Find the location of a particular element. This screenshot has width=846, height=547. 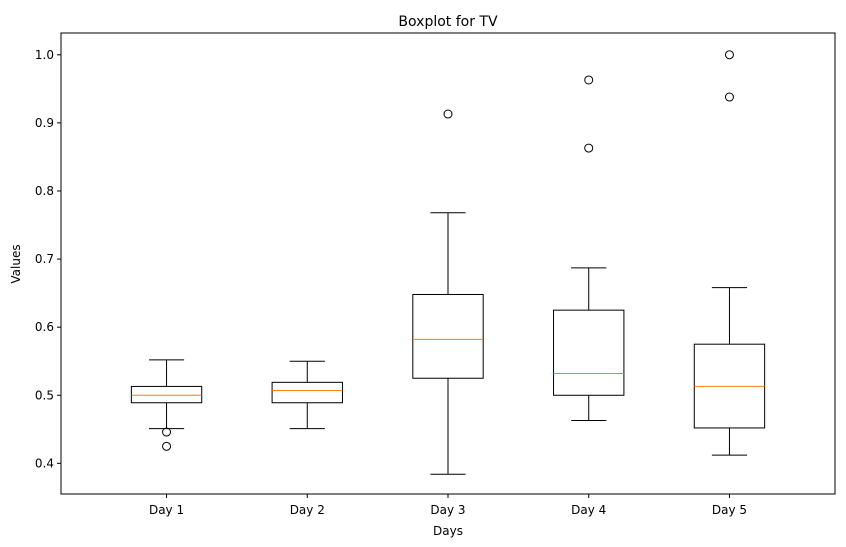

x-tick-label: Day 5 is located at coordinates (729, 510).